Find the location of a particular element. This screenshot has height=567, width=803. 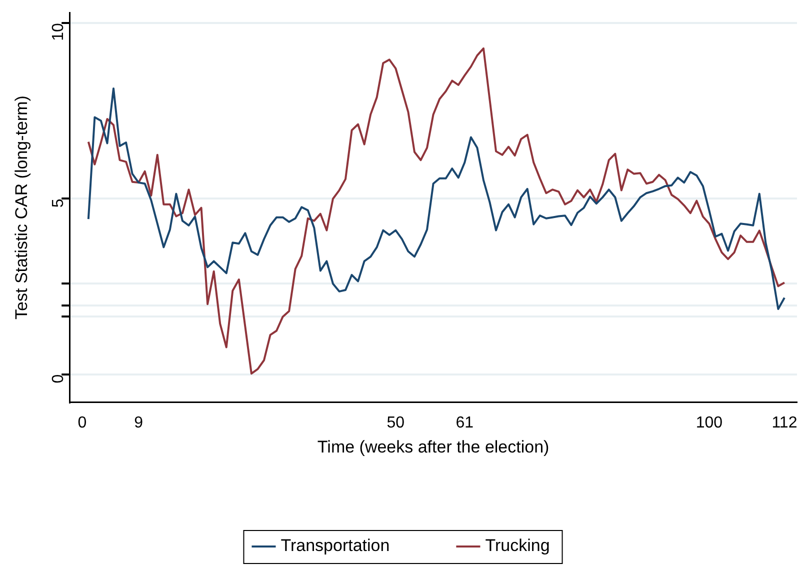

x-tick-label: 0 is located at coordinates (82, 423).